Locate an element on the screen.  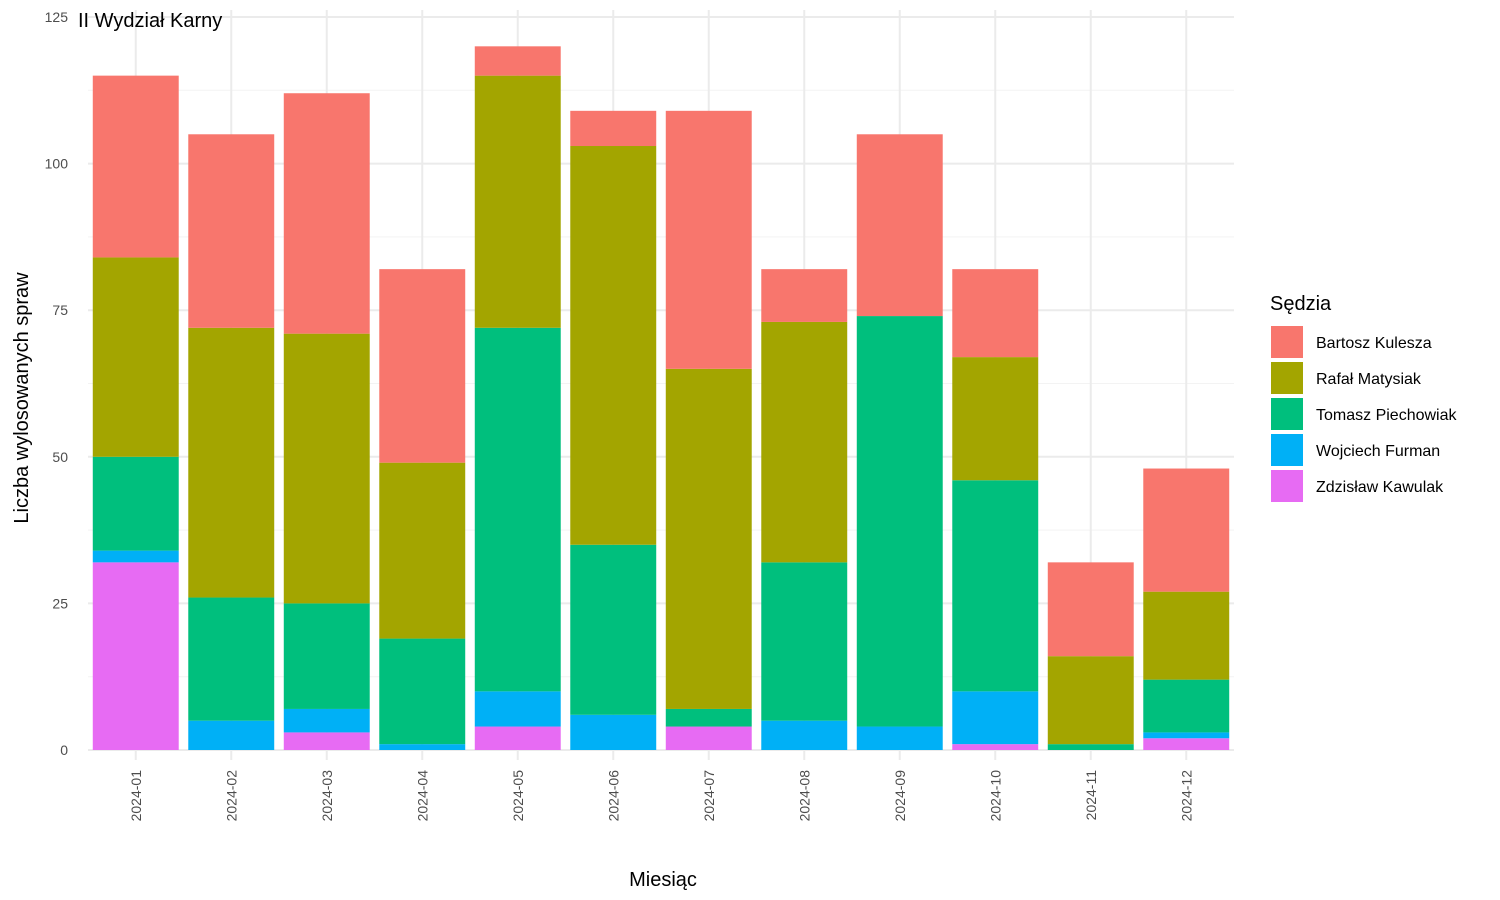
y-tick-label: 75 is located at coordinates (60, 310).